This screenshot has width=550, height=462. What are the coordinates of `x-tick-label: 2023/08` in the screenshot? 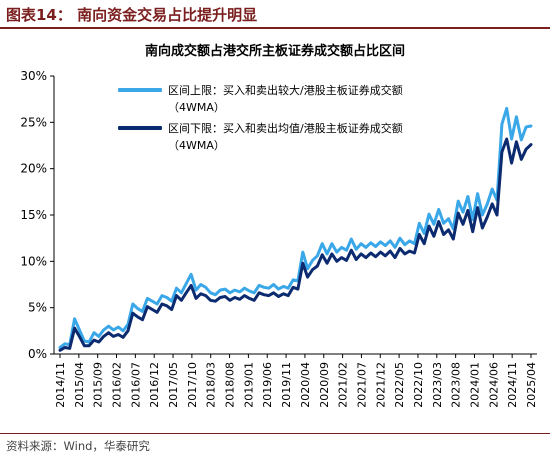 It's located at (456, 385).